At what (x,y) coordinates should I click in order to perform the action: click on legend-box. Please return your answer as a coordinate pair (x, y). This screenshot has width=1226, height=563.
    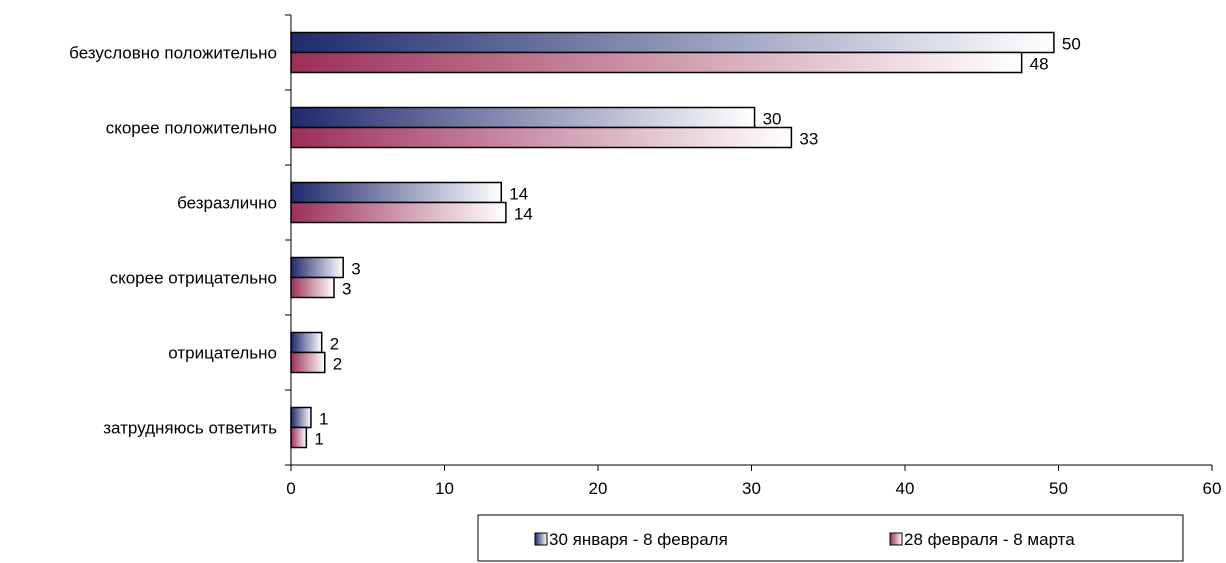
    Looking at the image, I should click on (830, 538).